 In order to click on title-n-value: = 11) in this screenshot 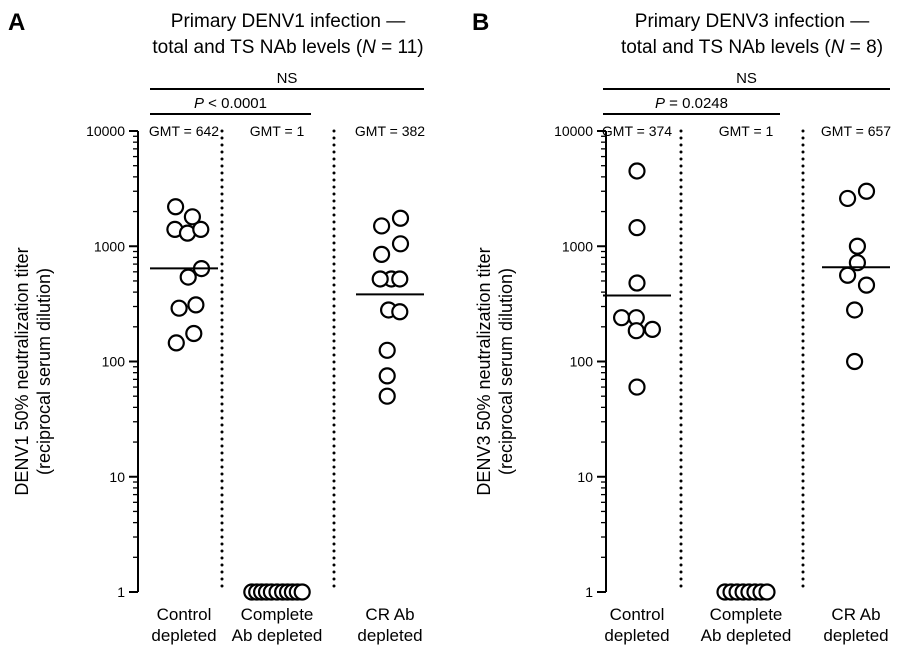, I will do `click(400, 47)`.